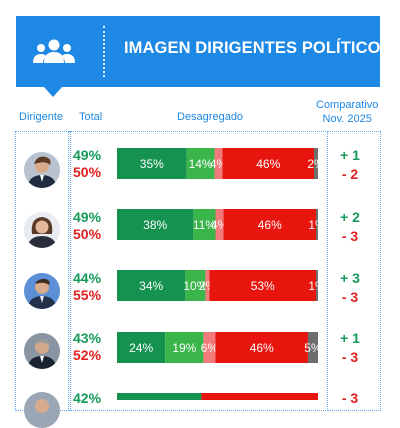 This screenshot has height=428, width=400. Describe the element at coordinates (87, 338) in the screenshot. I see `positive-total: 43%` at that location.